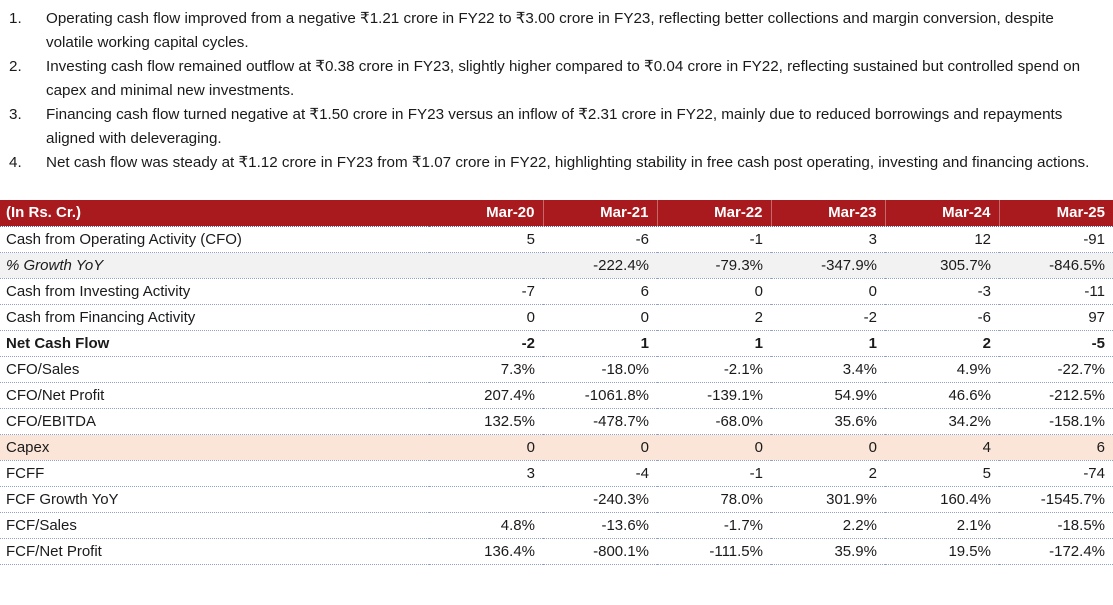 This screenshot has width=1113, height=605. Describe the element at coordinates (214, 317) in the screenshot. I see `row-label: Cash from Financing Activity` at that location.